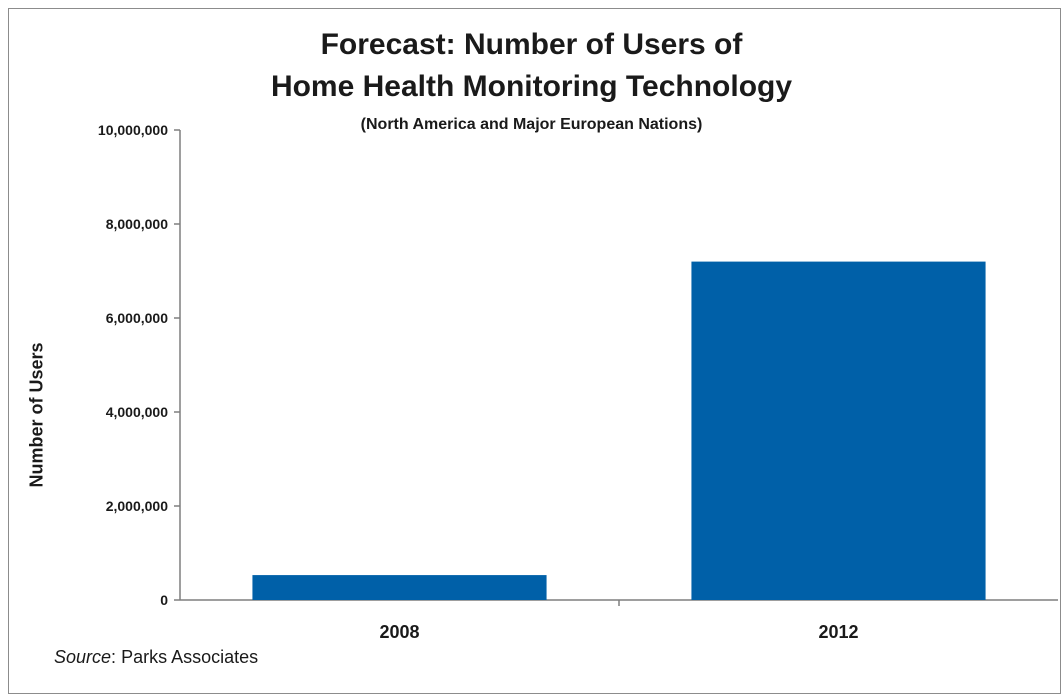 This screenshot has height=696, width=1063. What do you see at coordinates (137, 318) in the screenshot?
I see `y-tick-label: 6,000,000` at bounding box center [137, 318].